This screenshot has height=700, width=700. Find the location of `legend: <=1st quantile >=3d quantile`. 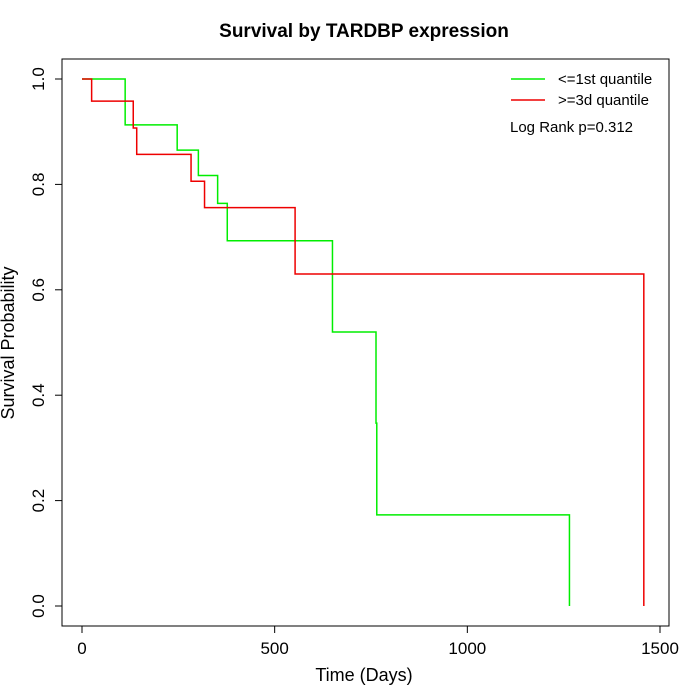

legend: <=1st quantile >=3d quantile is located at coordinates (581, 90).